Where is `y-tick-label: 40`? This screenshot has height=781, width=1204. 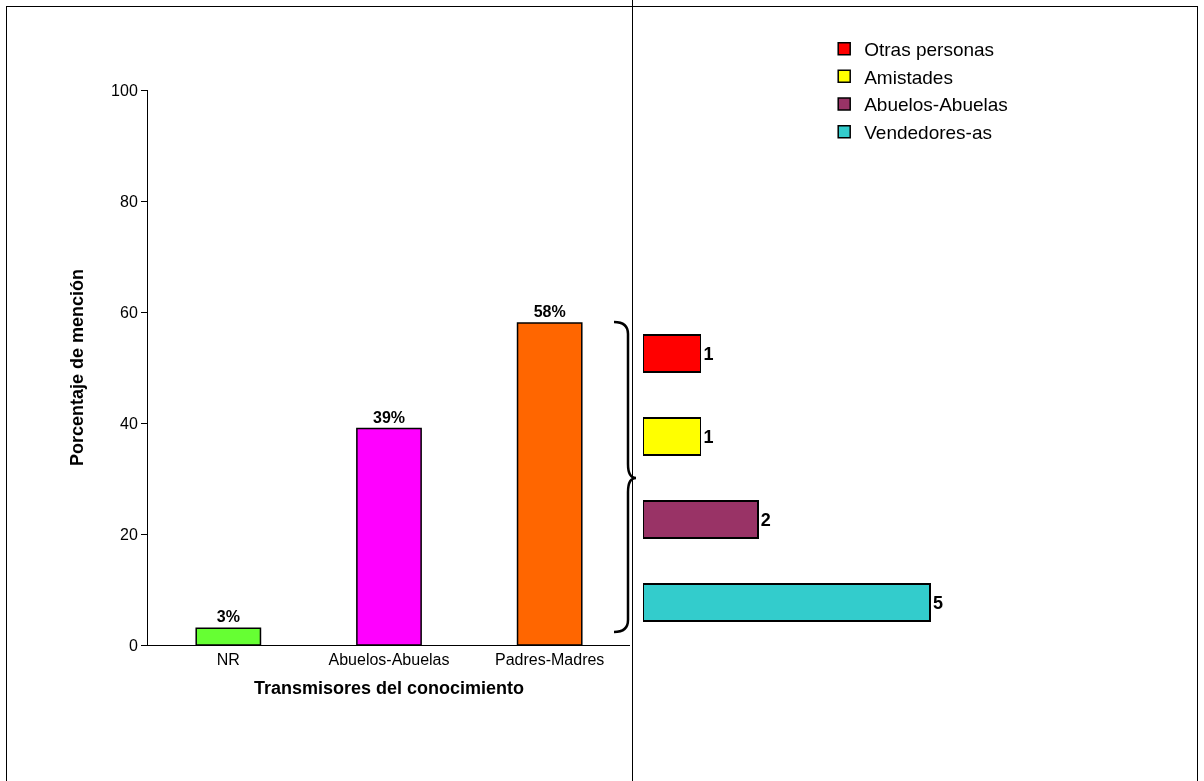
y-tick-label: 40 is located at coordinates (129, 423).